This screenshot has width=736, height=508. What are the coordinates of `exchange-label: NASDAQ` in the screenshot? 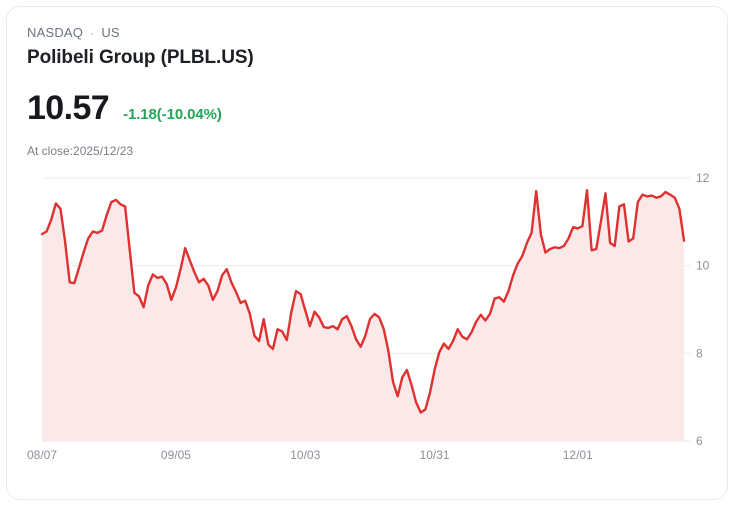 It's located at (55, 32).